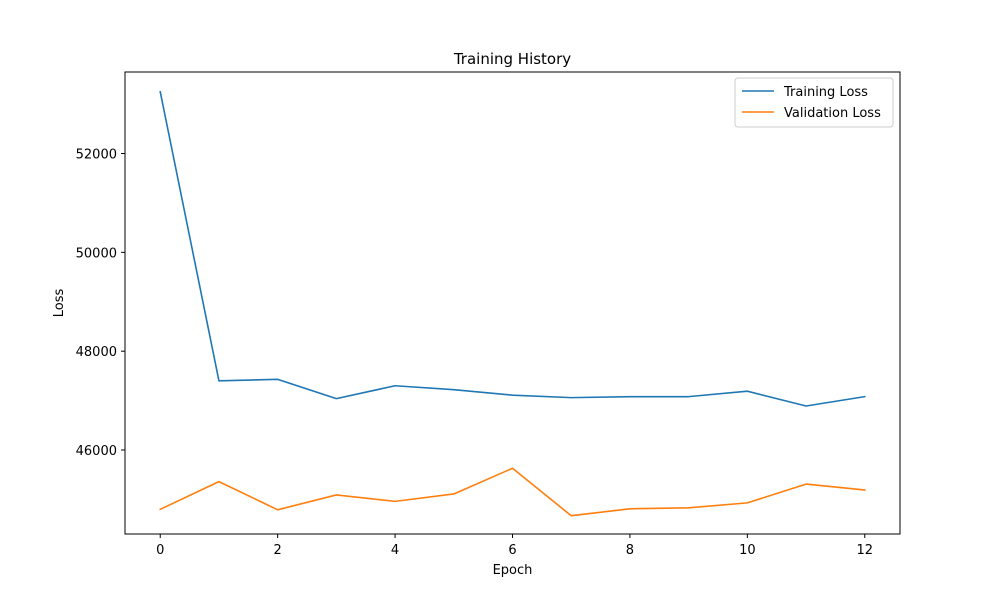 This screenshot has width=1000, height=600. What do you see at coordinates (512, 59) in the screenshot?
I see `chart-title: Training History` at bounding box center [512, 59].